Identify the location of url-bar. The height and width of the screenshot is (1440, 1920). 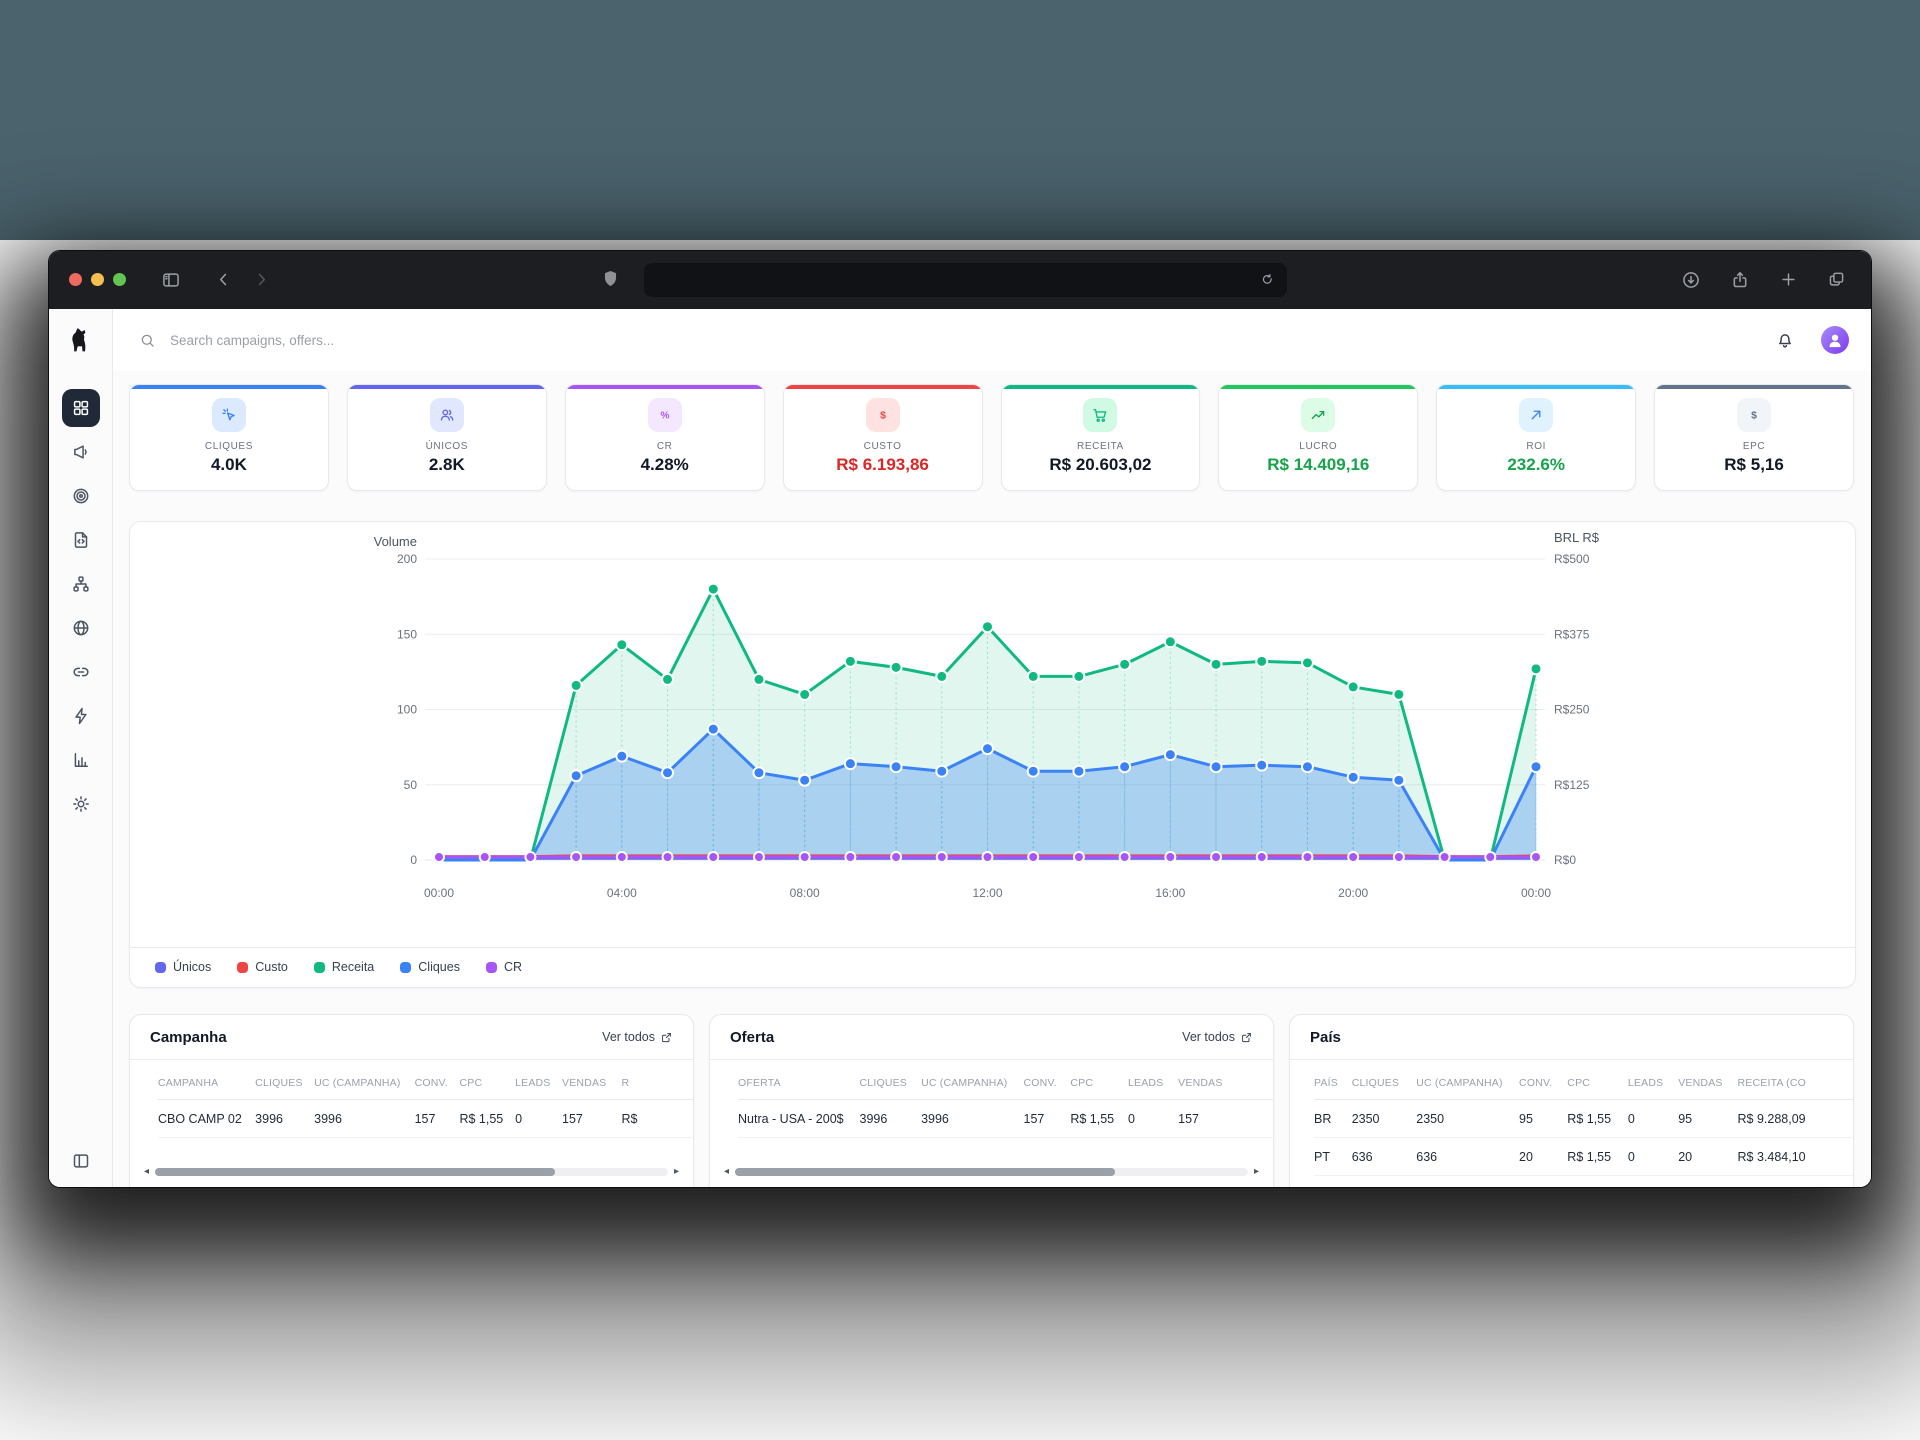
(965, 280).